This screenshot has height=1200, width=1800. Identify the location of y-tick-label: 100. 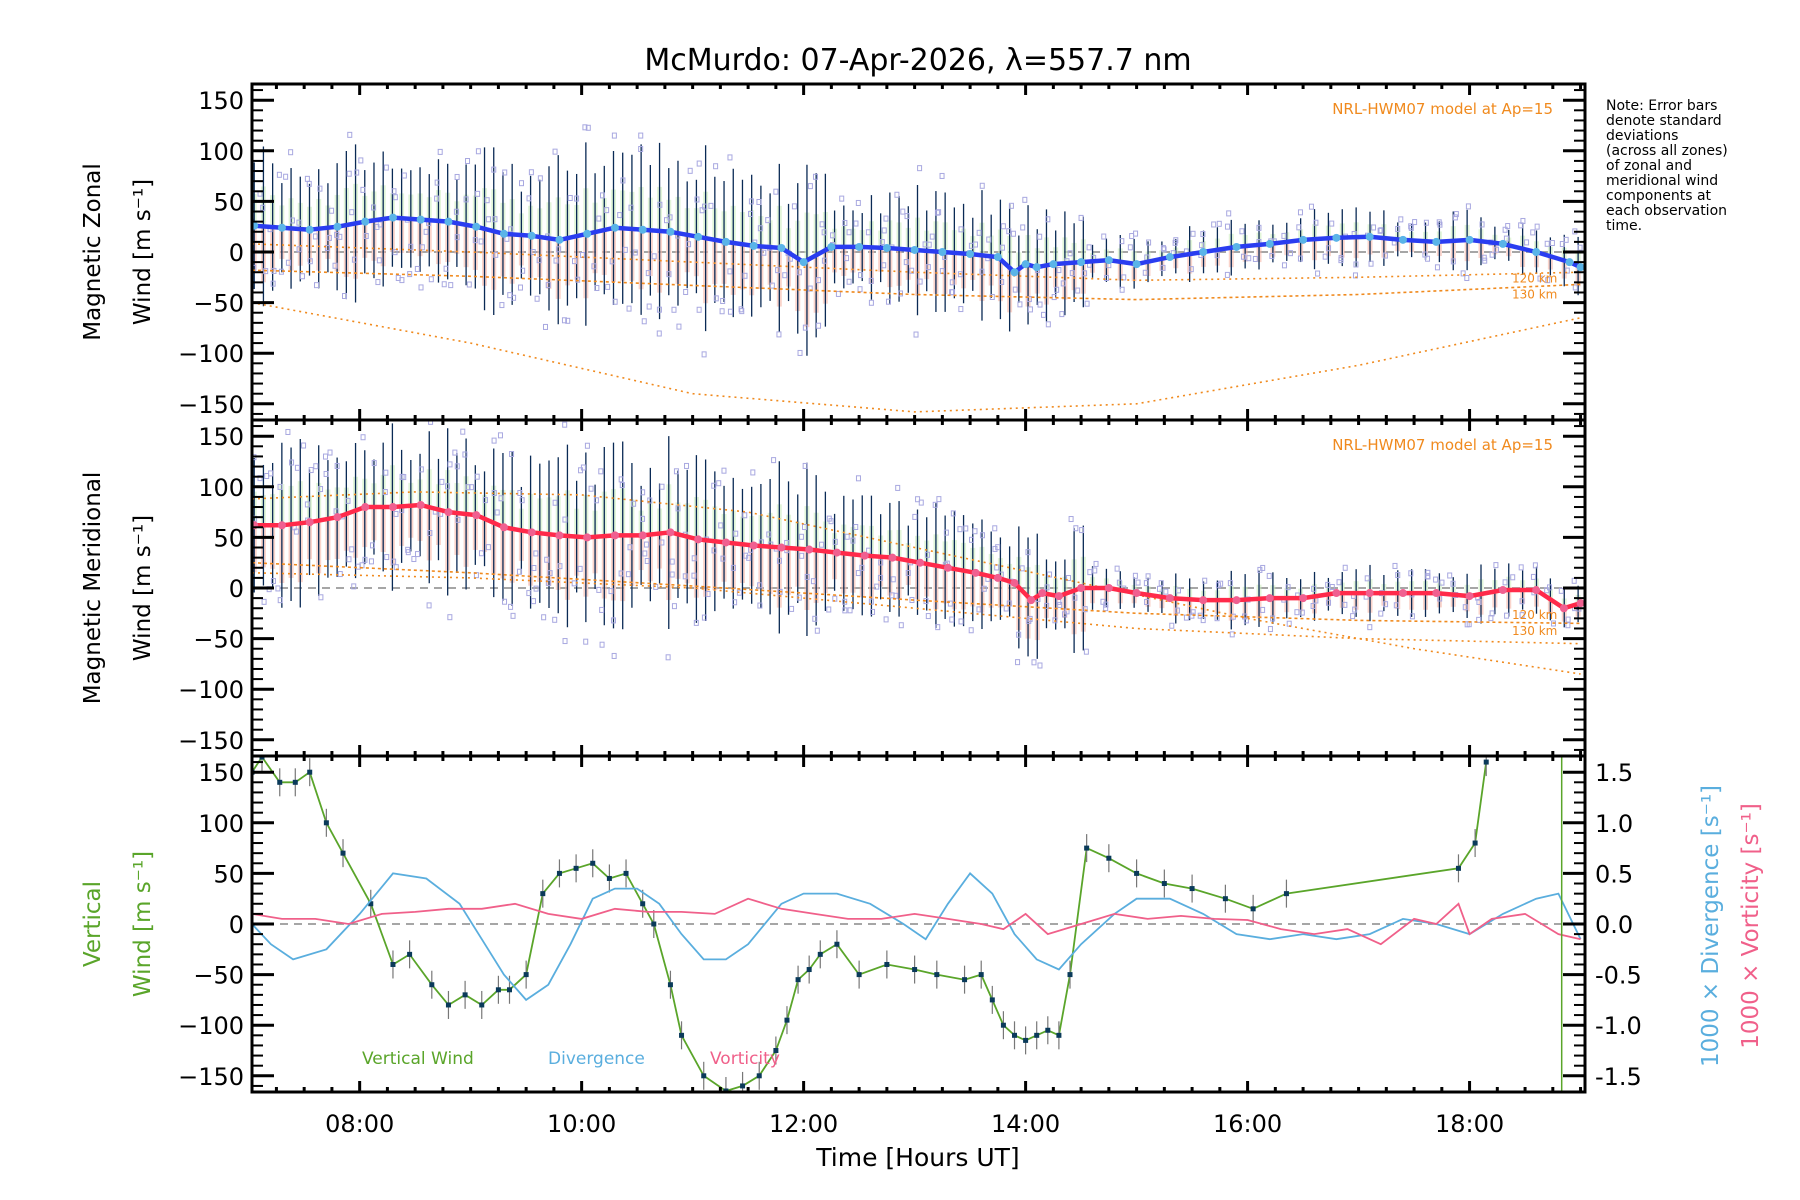
(221, 488).